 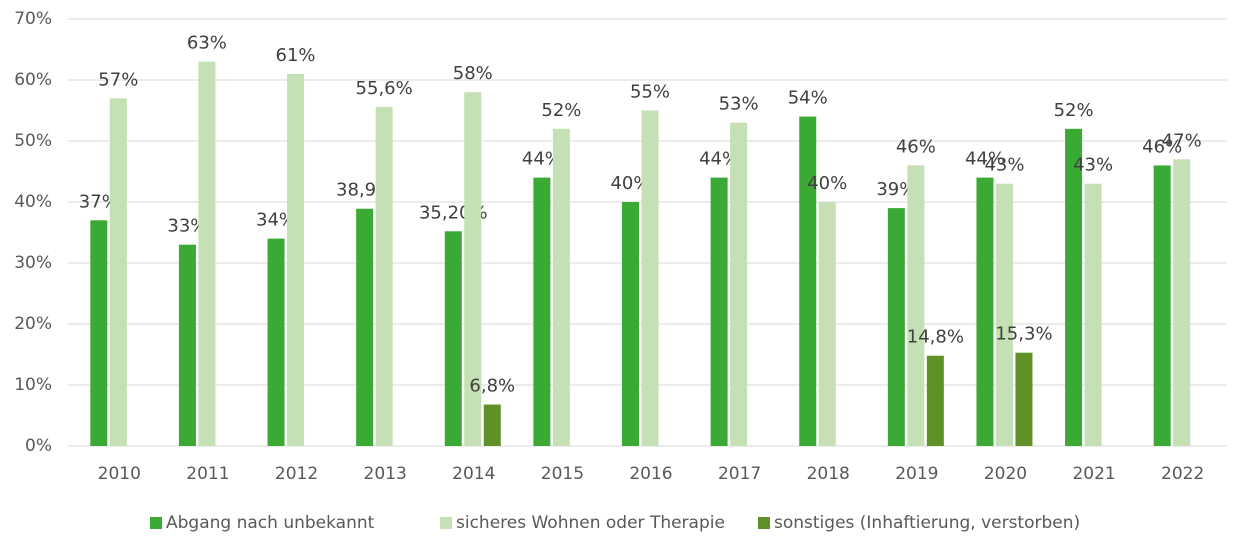 What do you see at coordinates (385, 474) in the screenshot?
I see `x-tick-label: 2013` at bounding box center [385, 474].